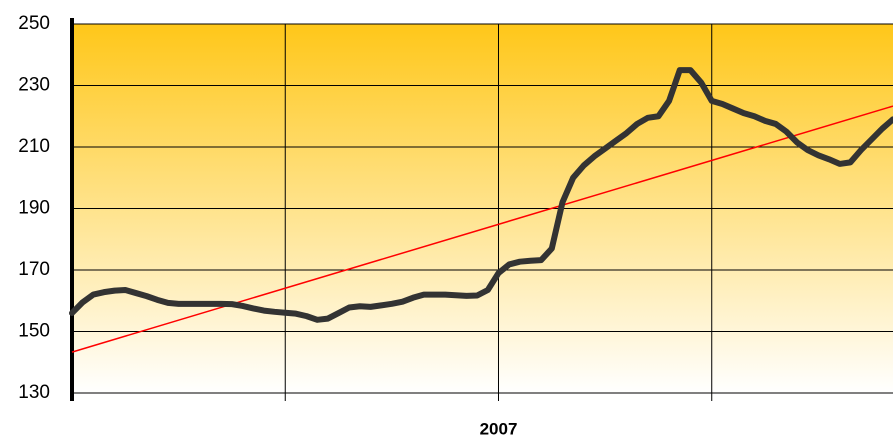  Describe the element at coordinates (34, 392) in the screenshot. I see `y-tick-label: 130` at that location.